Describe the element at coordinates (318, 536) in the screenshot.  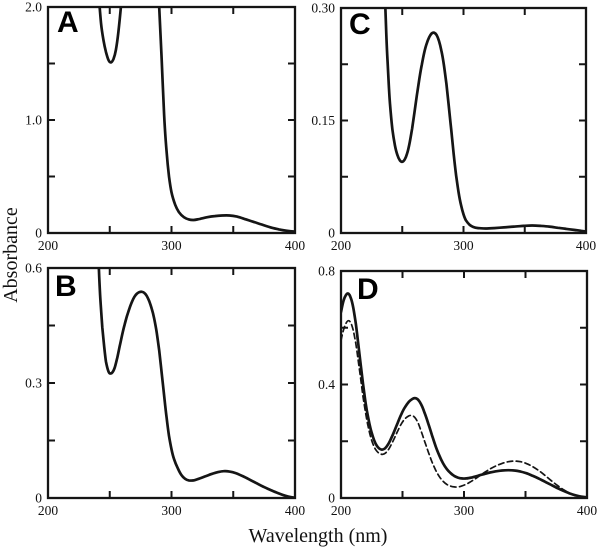
I see `x-axis-title: Wavelength (nm)` at that location.